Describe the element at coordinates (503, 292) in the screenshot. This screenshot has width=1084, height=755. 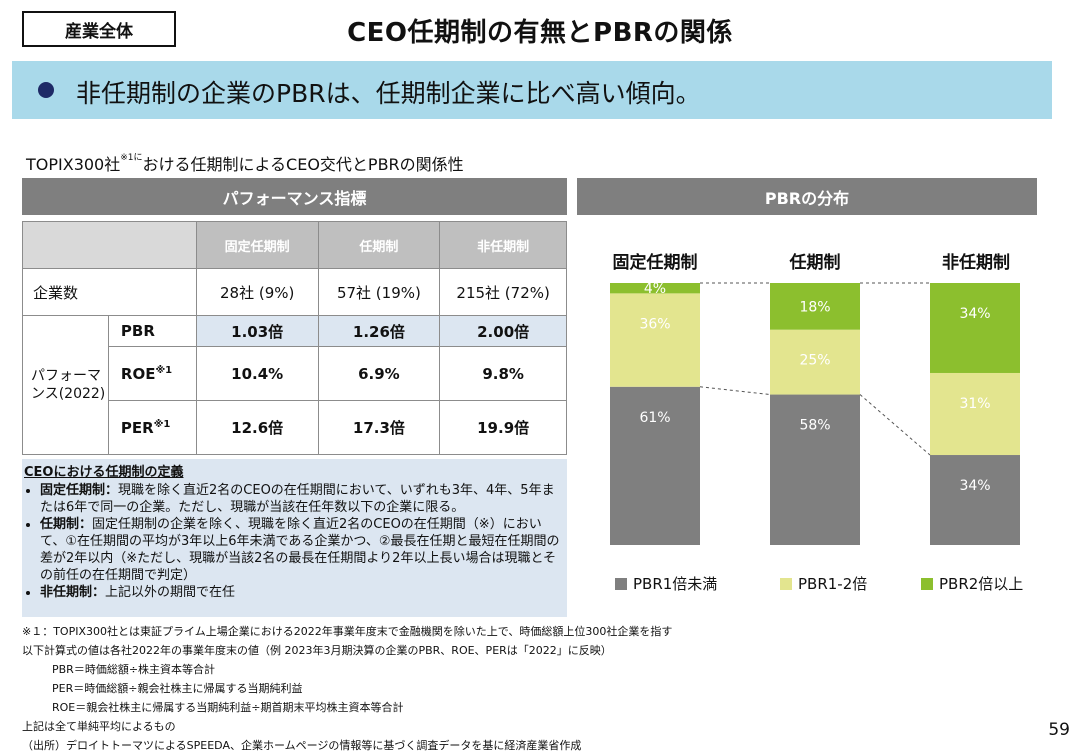
I see `count-non-term: 215社 (72%)` at that location.